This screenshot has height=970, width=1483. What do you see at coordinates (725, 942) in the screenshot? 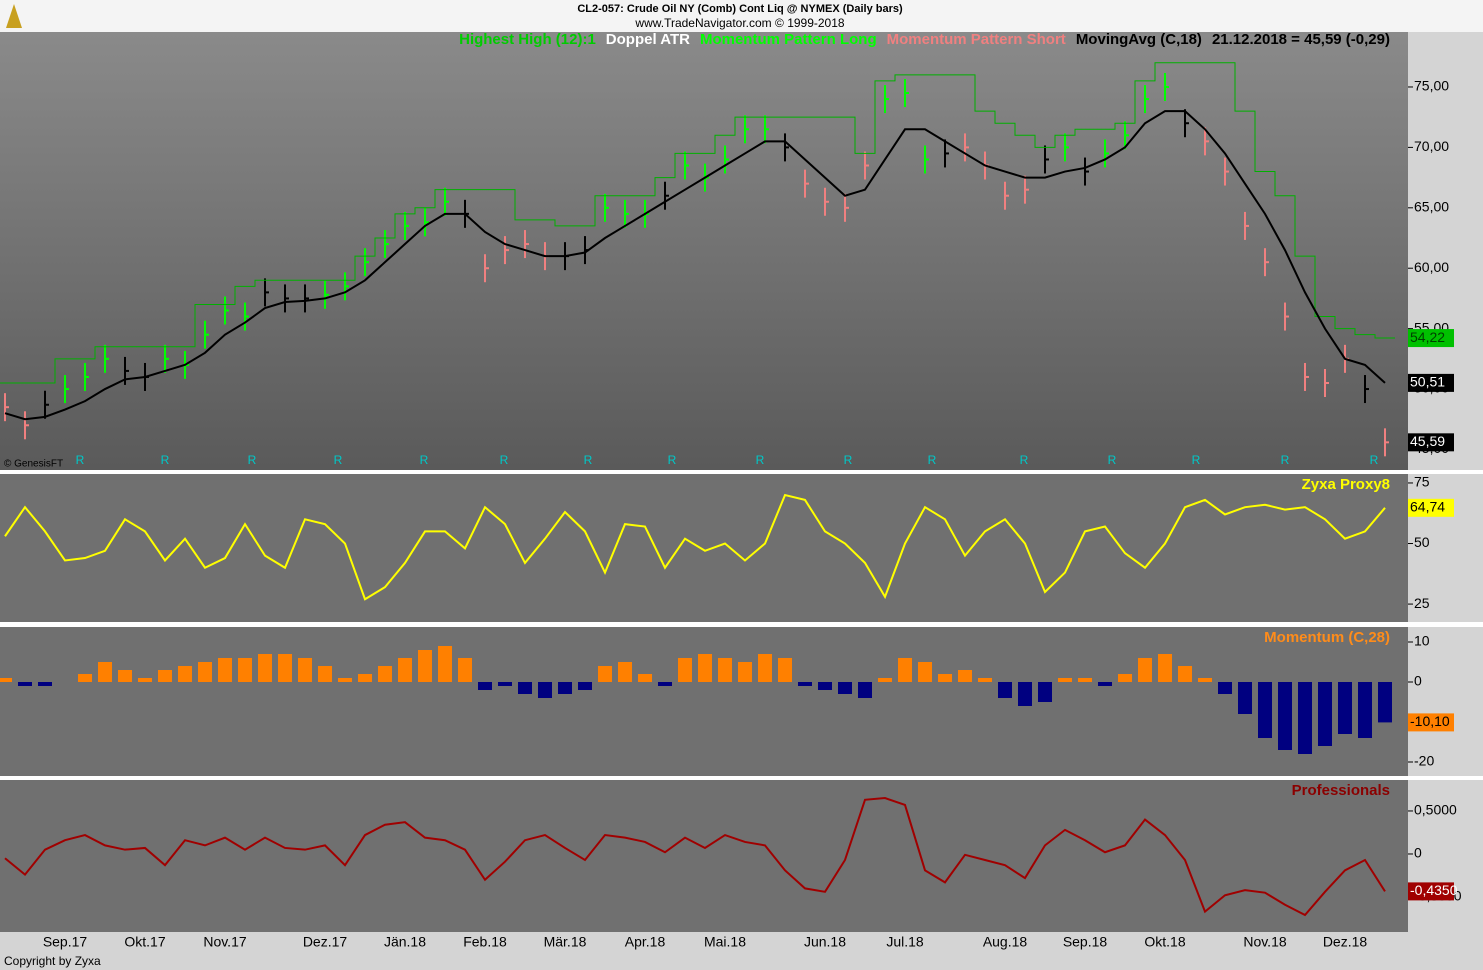
I see `x-tick-label: Mai.18` at bounding box center [725, 942].